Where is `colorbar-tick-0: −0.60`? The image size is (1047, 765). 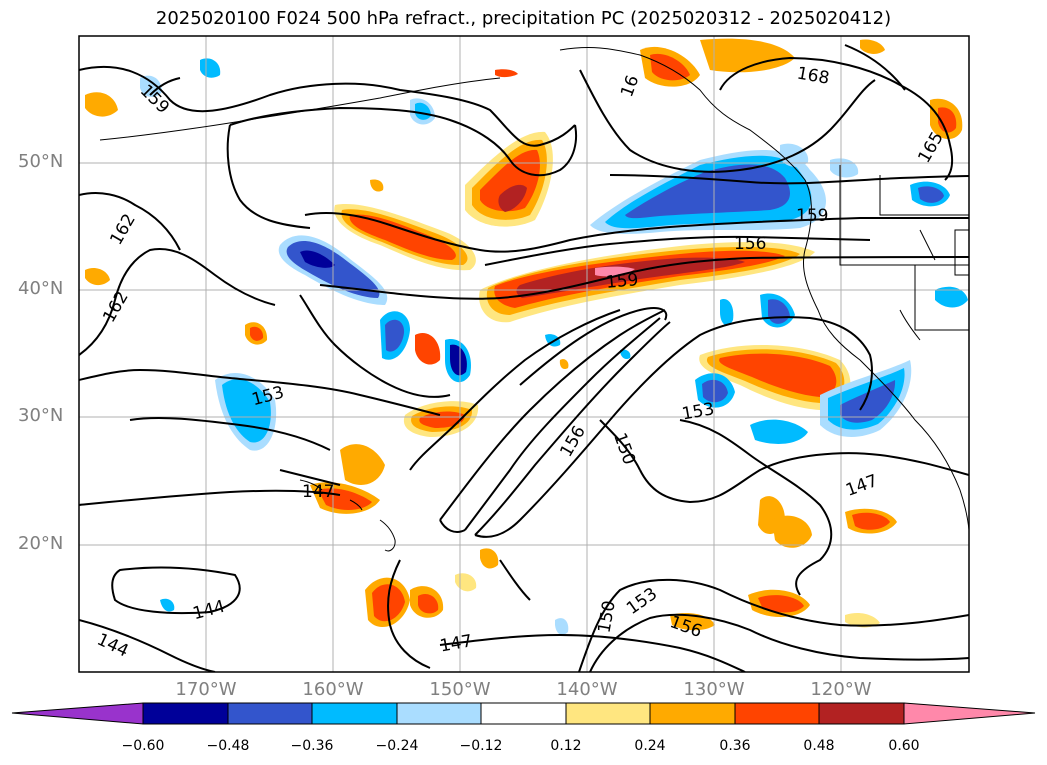
colorbar-tick-0: −0.60 is located at coordinates (143, 746).